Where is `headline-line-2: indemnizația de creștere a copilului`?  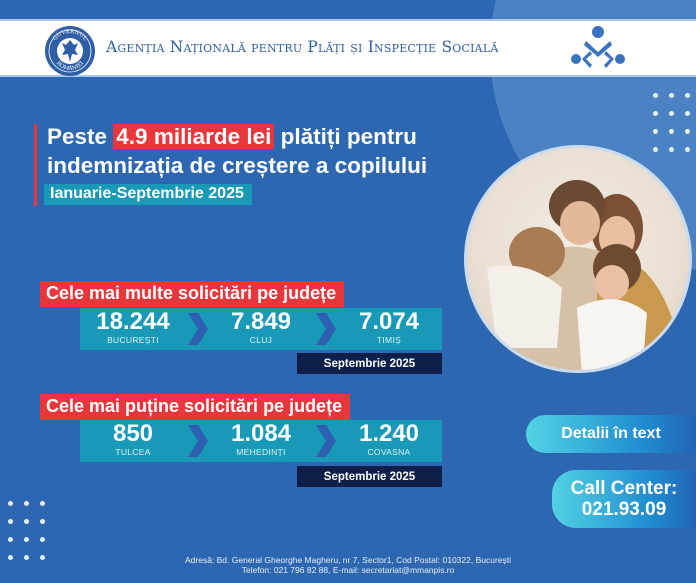
headline-line-2: indemnizația de creștere a copilului is located at coordinates (237, 165).